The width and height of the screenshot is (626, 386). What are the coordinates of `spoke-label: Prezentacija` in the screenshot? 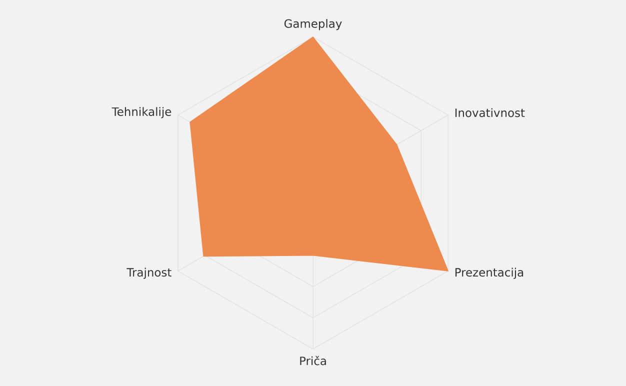 It's located at (489, 273).